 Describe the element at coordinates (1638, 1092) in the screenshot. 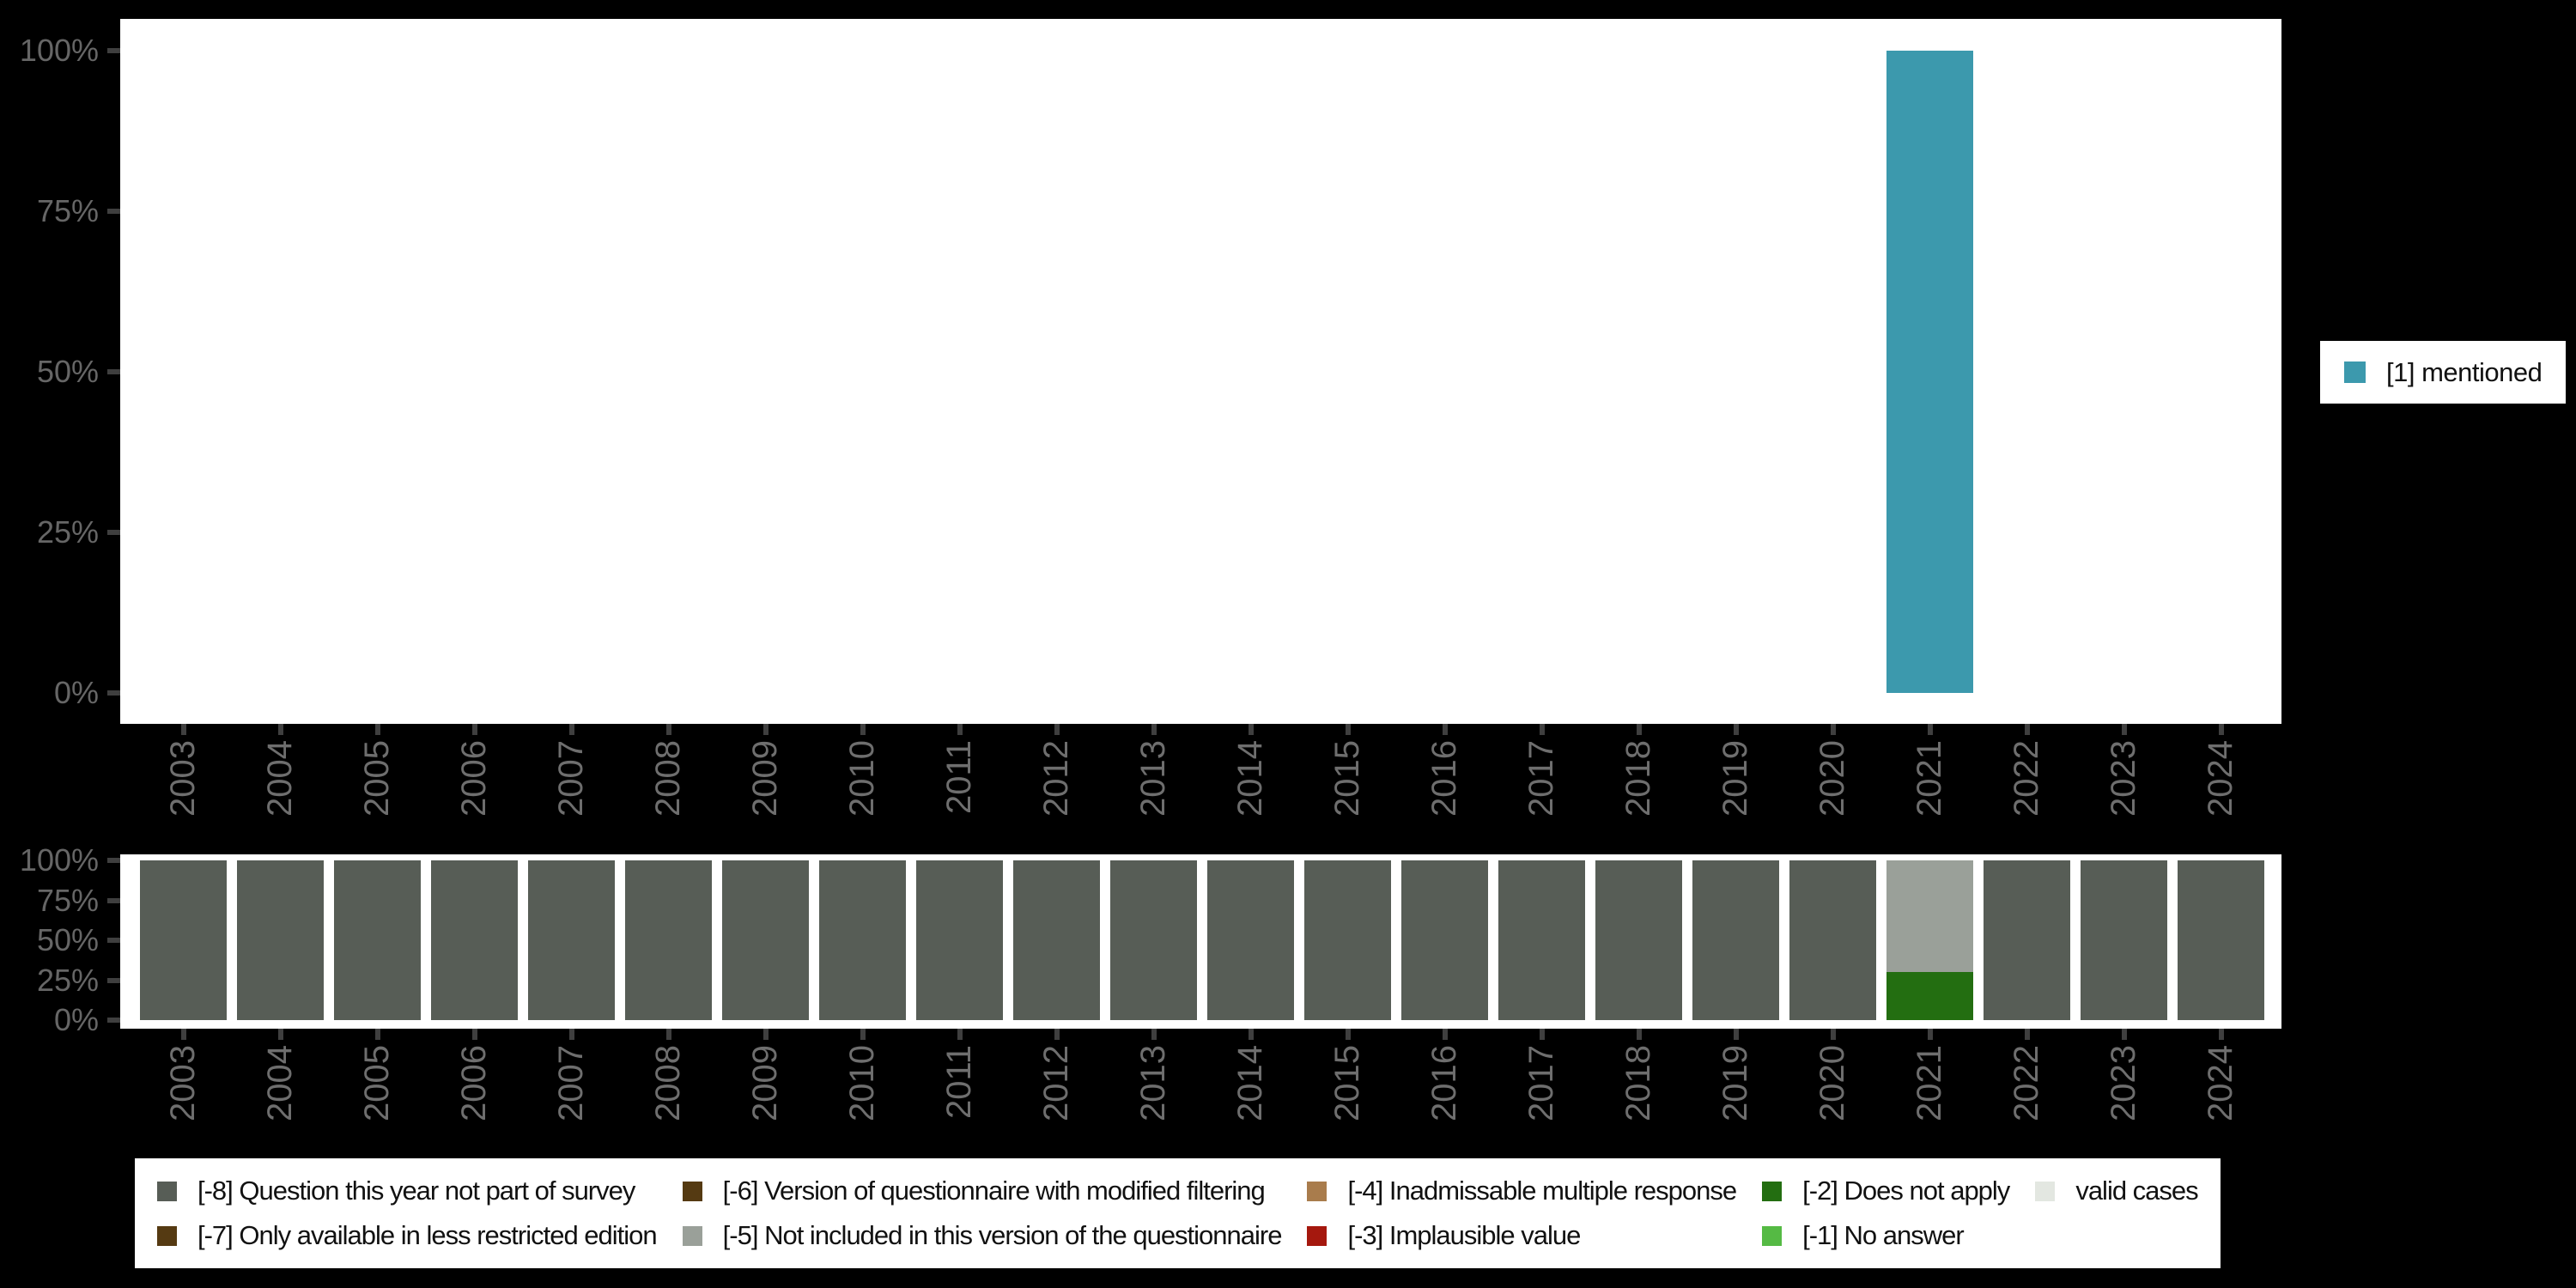

I see `x-axis-year-label: 2018` at that location.